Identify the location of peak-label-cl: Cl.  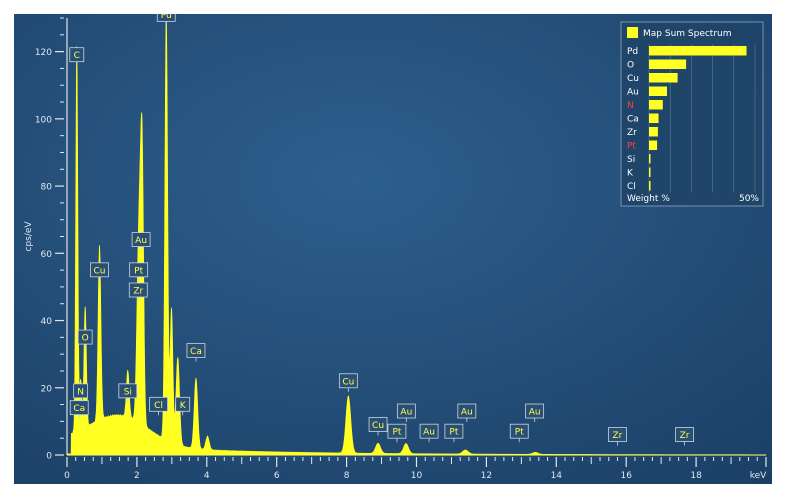
(158, 406).